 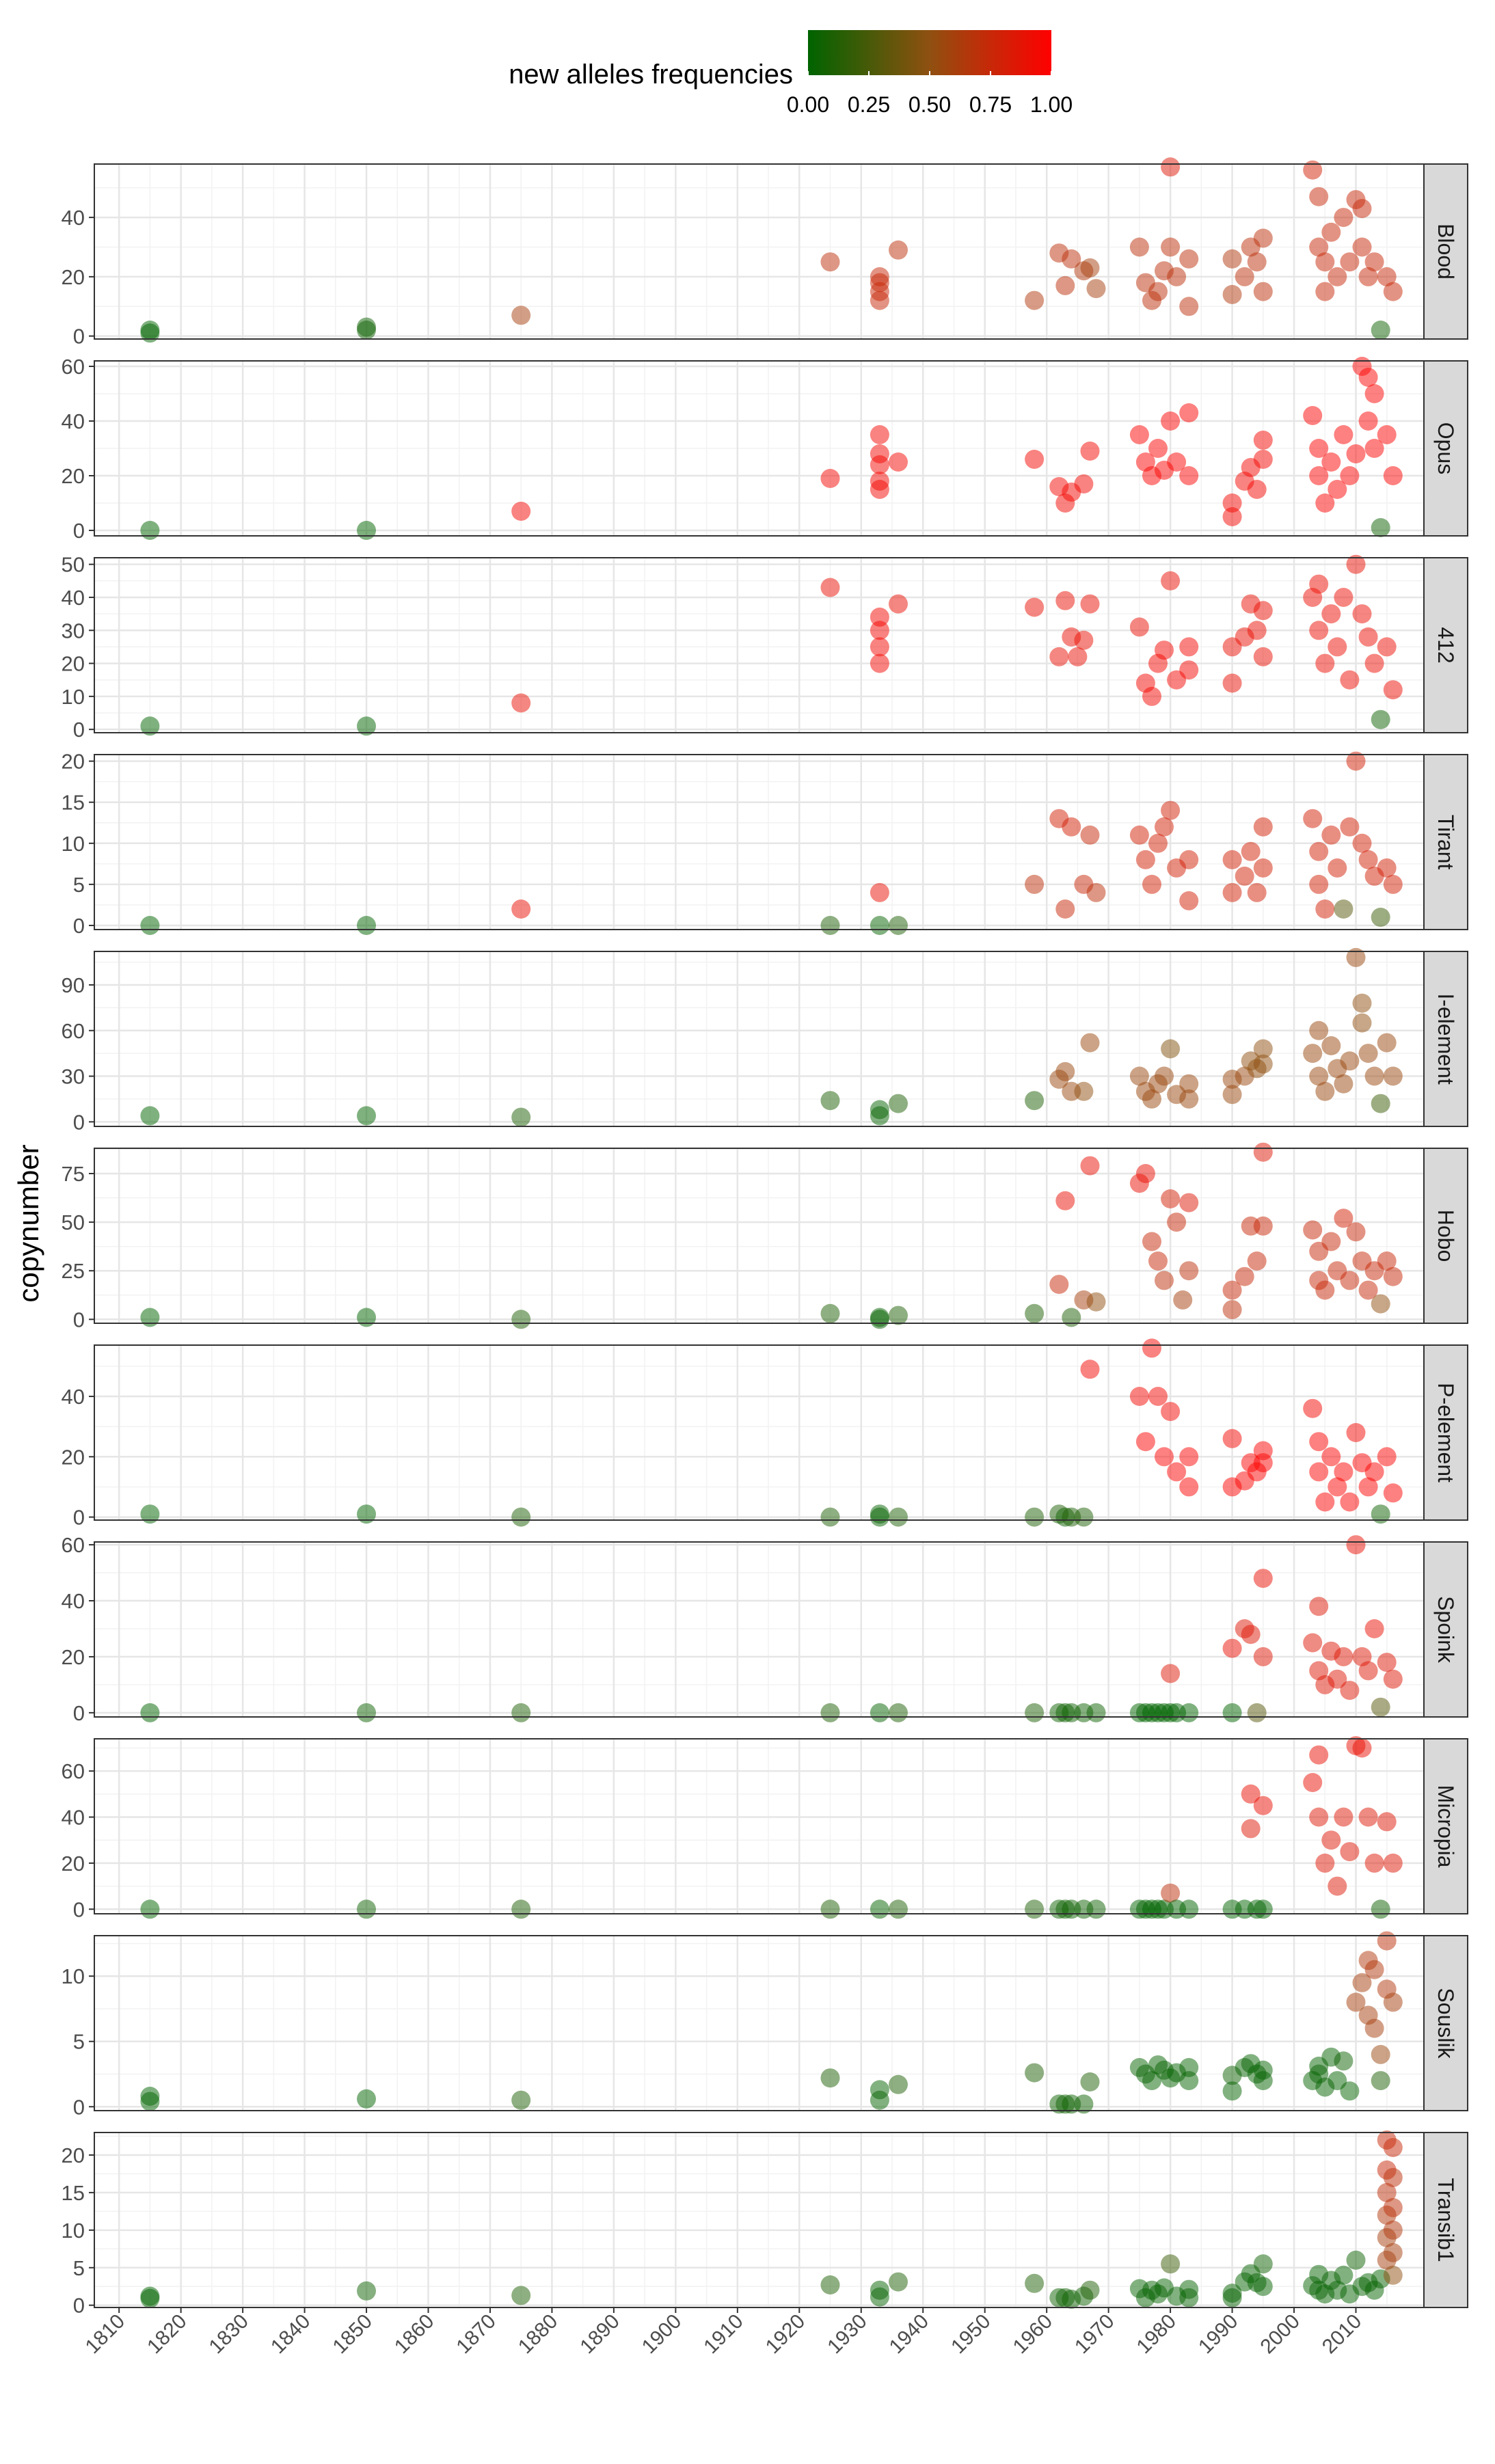 I want to click on facet-label: Souslik, so click(x=1445, y=2023).